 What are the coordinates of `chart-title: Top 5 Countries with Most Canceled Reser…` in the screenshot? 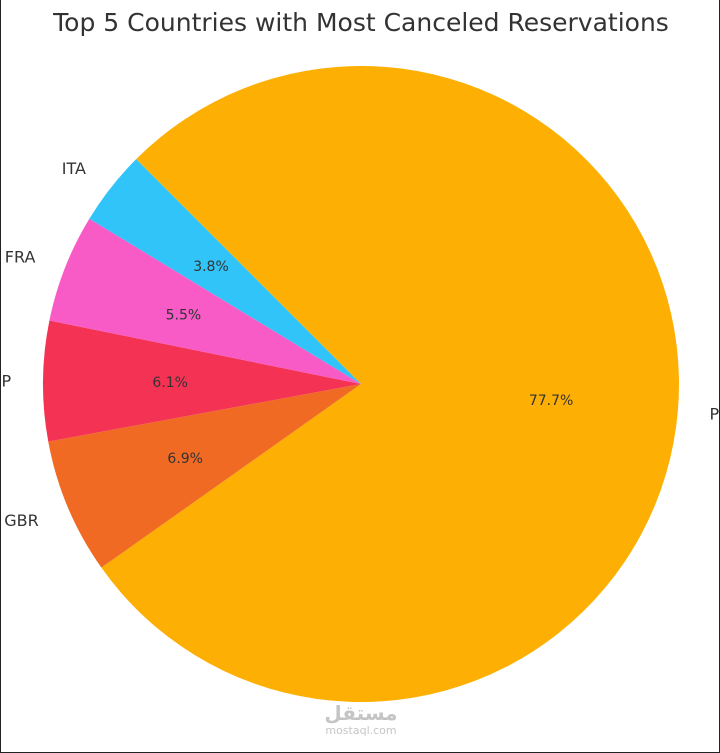 It's located at (360, 22).